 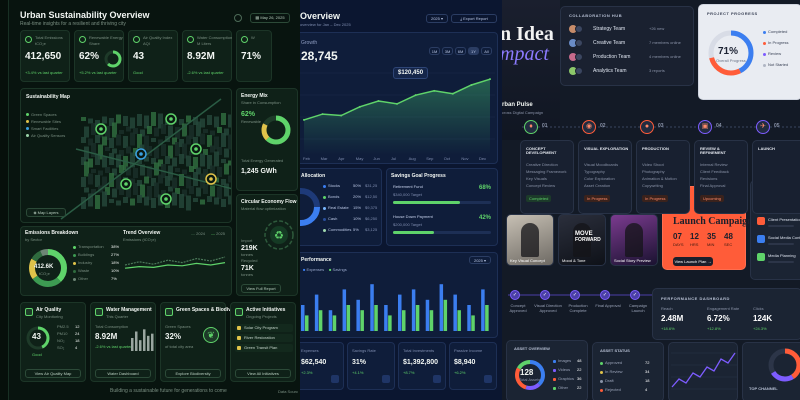 I want to click on asset-slice, so click(x=530, y=375).